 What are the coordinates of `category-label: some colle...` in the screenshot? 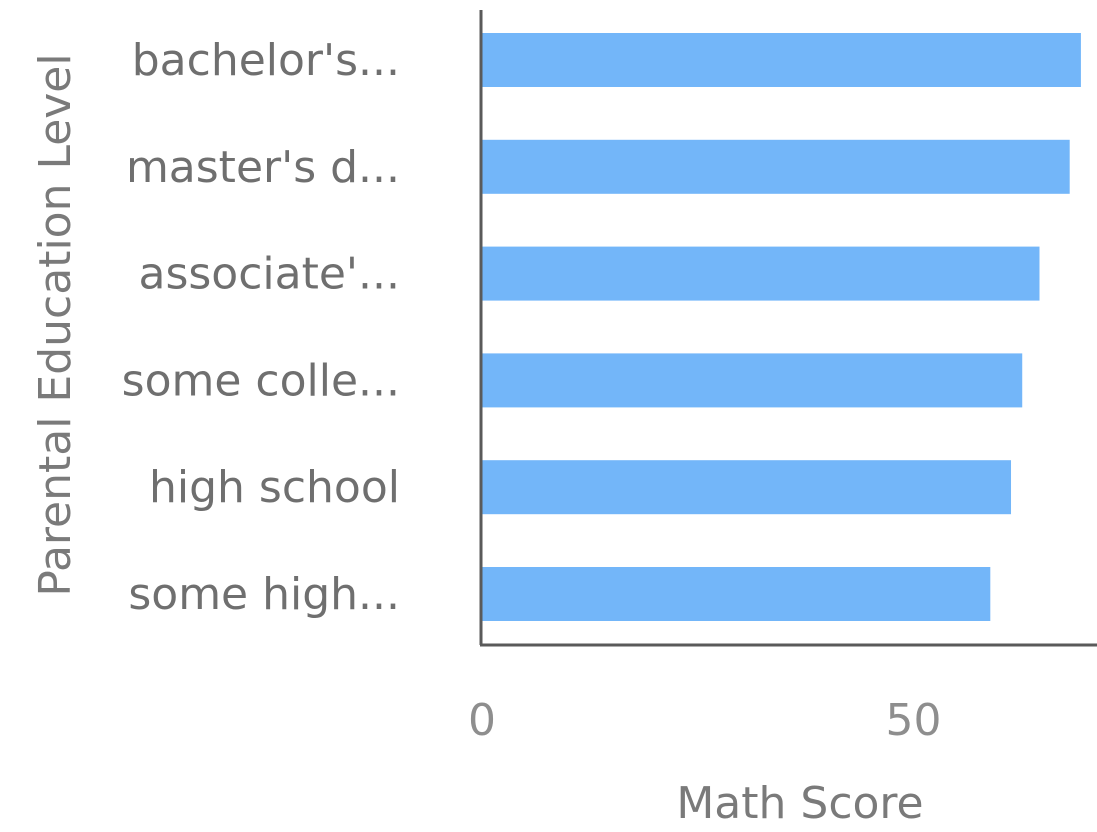 It's located at (261, 380).